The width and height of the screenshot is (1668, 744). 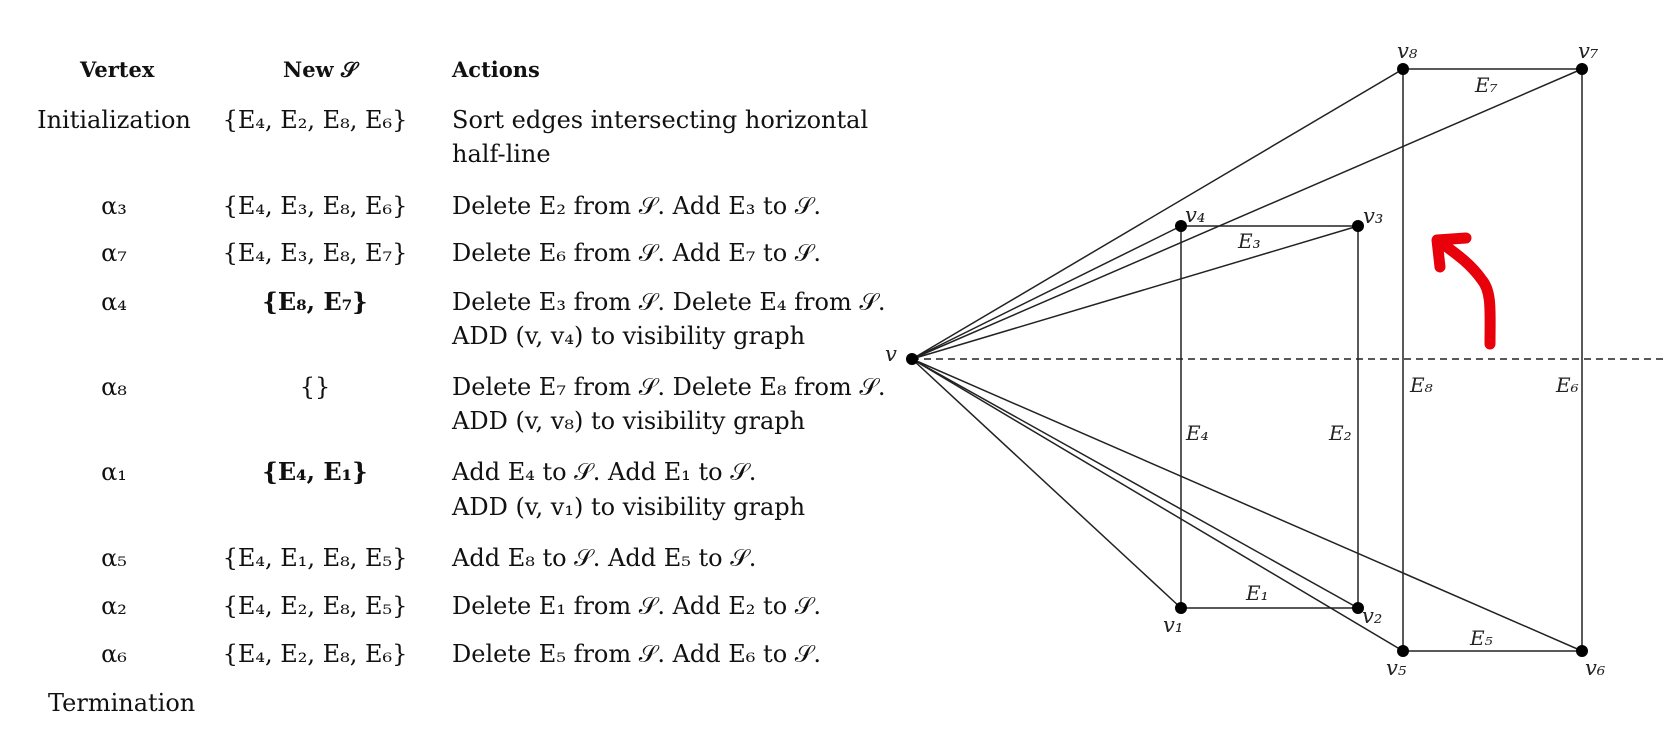 I want to click on ray-v-v4, so click(x=1046, y=292).